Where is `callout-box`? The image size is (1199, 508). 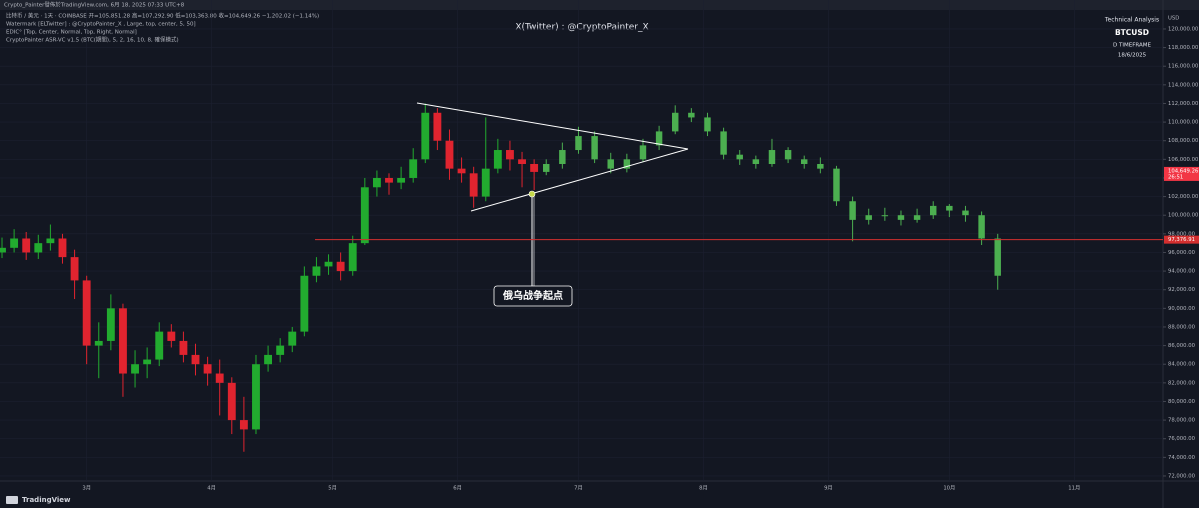 callout-box is located at coordinates (533, 296).